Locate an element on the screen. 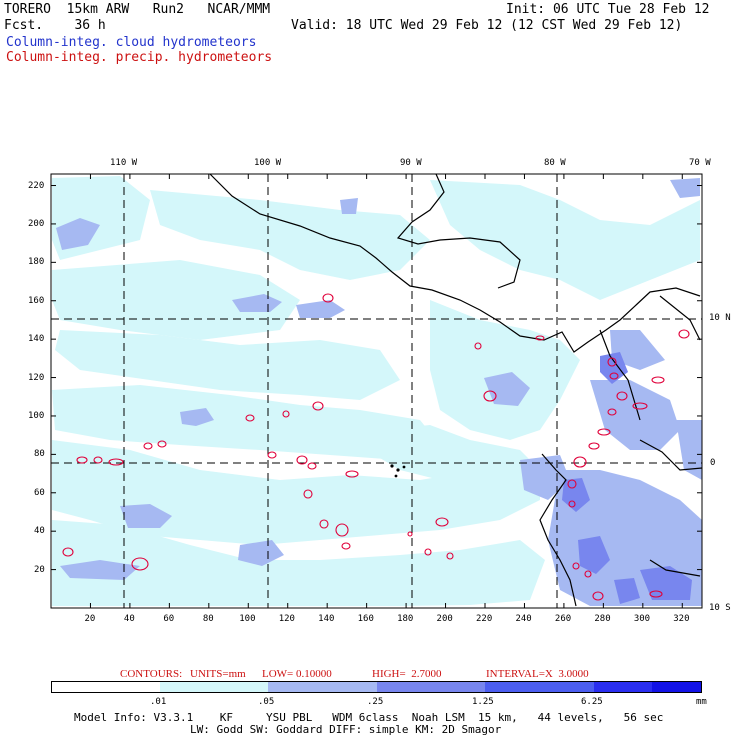 The image size is (740, 740). x-tick-label: 280 is located at coordinates (602, 619).